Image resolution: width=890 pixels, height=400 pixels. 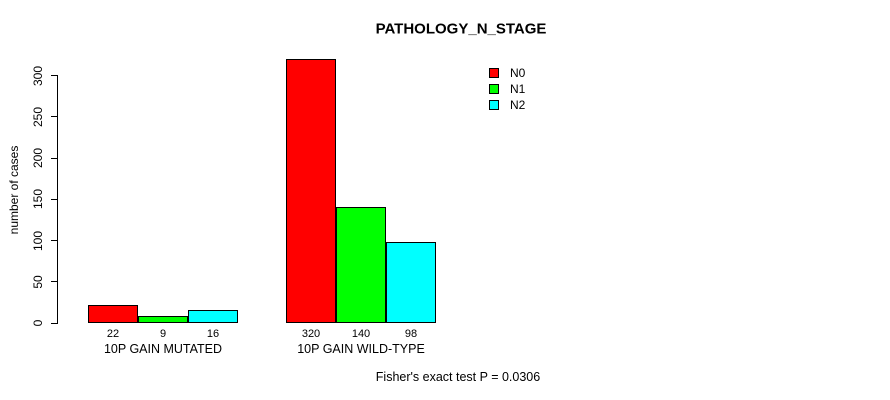 I want to click on legend-label: N2, so click(x=518, y=105).